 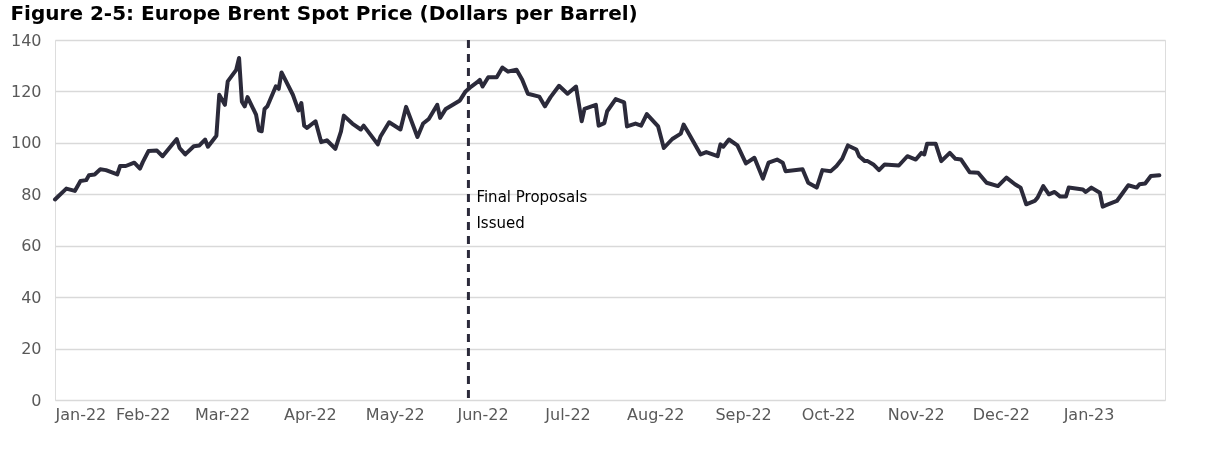 I want to click on x-tick-label: Mar-22, so click(x=222, y=414).